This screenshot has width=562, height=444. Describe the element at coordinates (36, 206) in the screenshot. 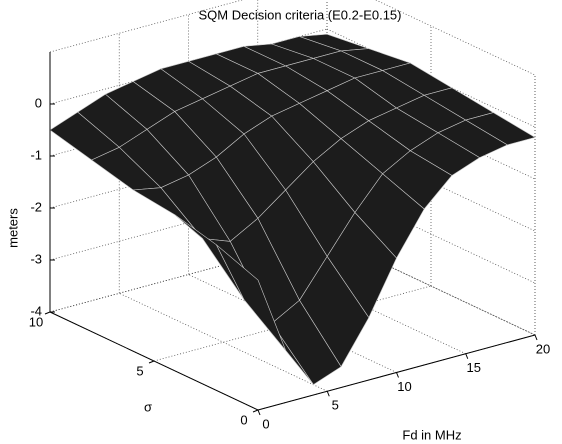

I see `z-tick-label: -2` at that location.